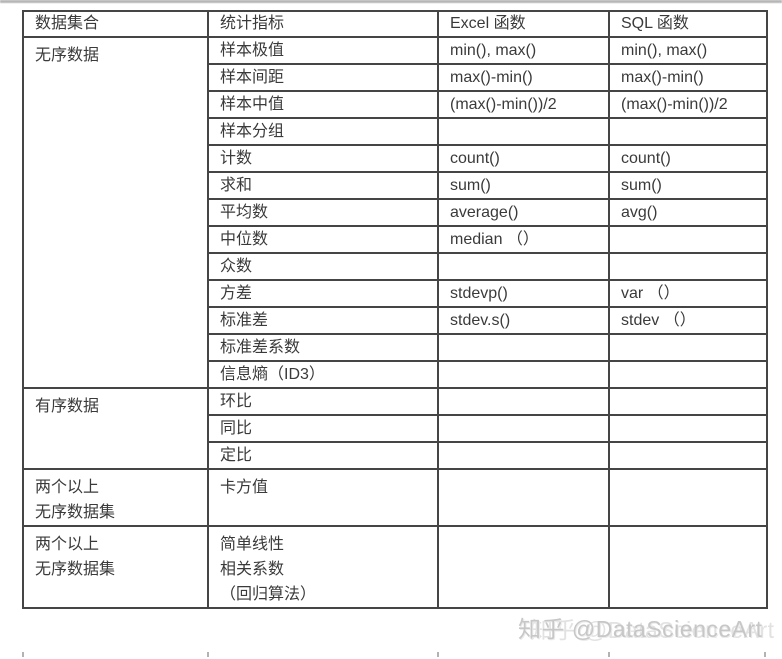  I want to click on indicator-cell: 样本分组, so click(323, 131).